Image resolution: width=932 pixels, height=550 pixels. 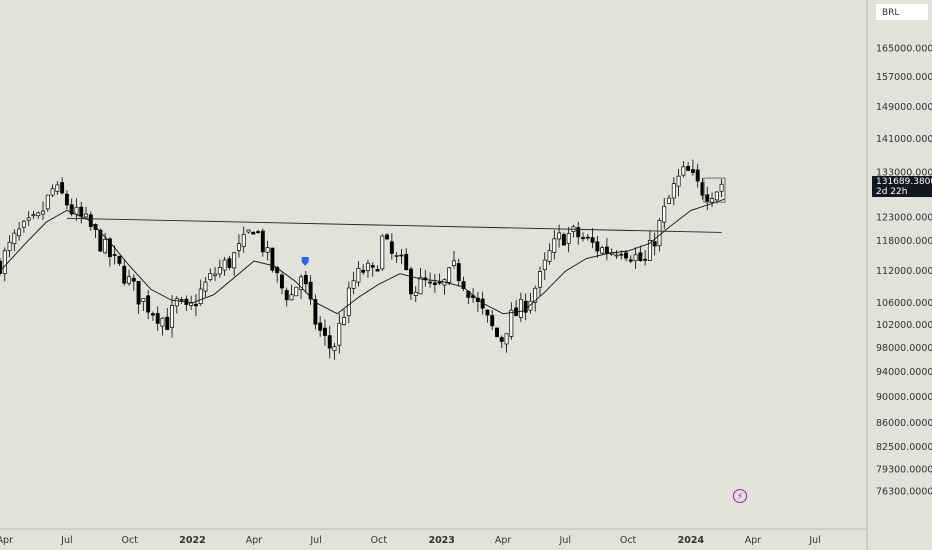 I want to click on trendline, so click(x=394, y=225).